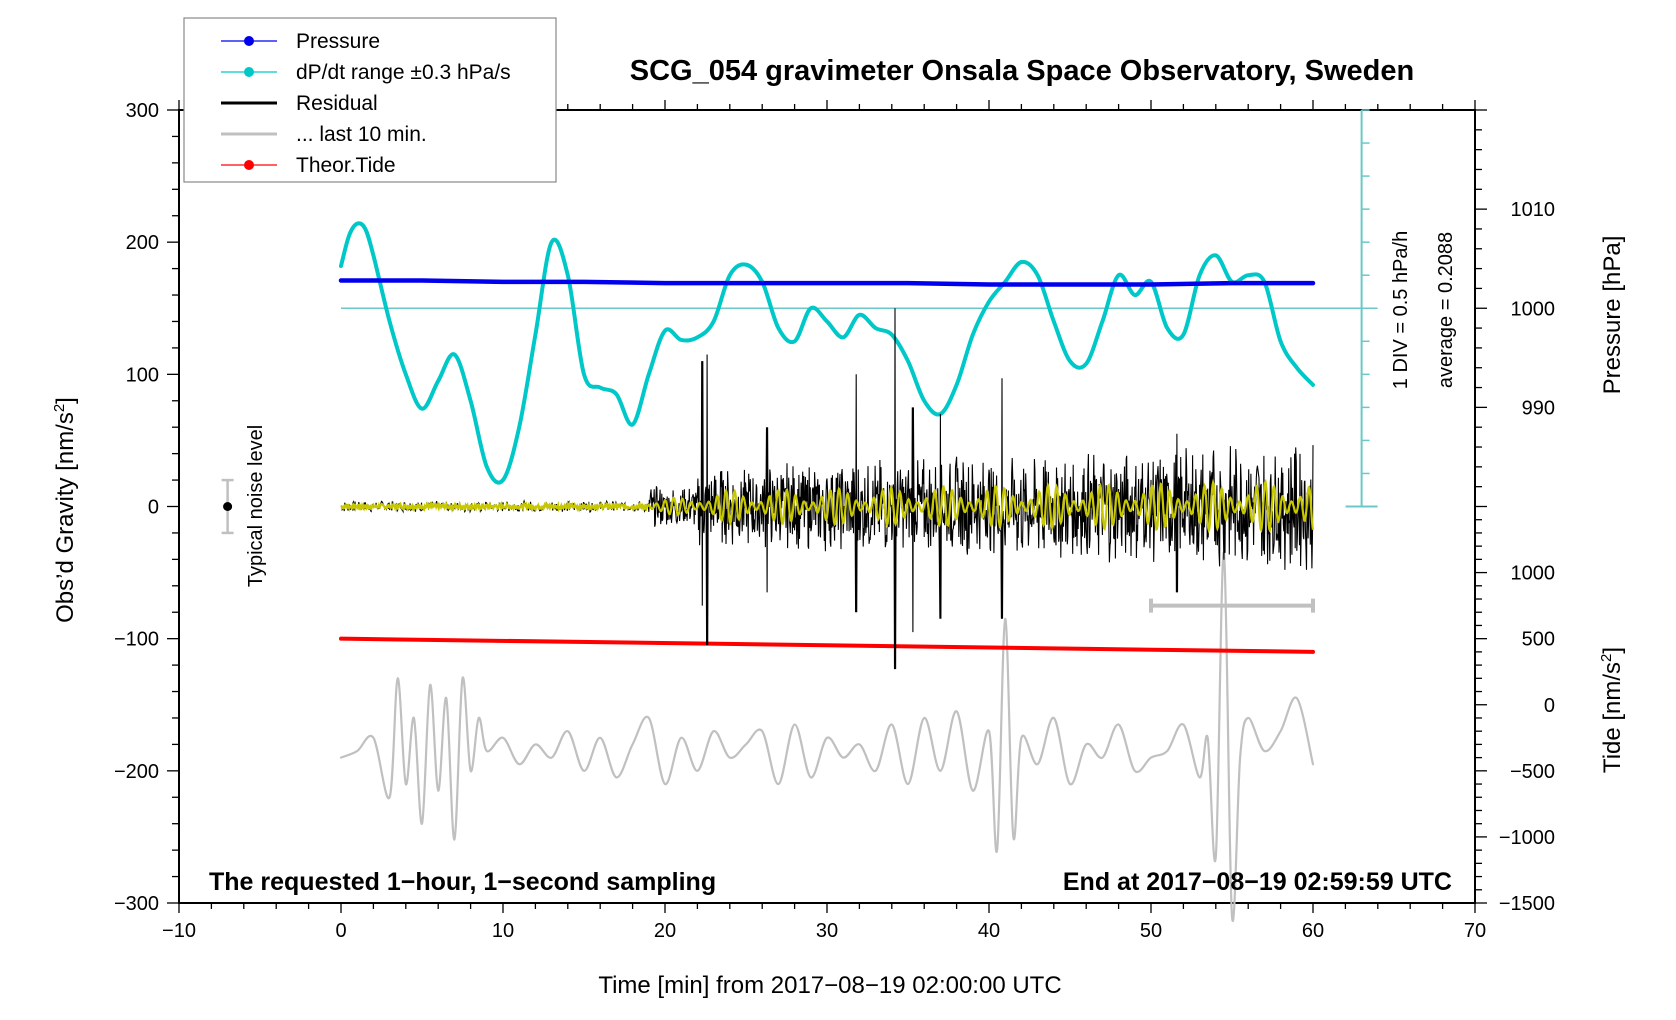 The width and height of the screenshot is (1676, 1020). What do you see at coordinates (340, 931) in the screenshot?
I see `x-tick-label: 0` at bounding box center [340, 931].